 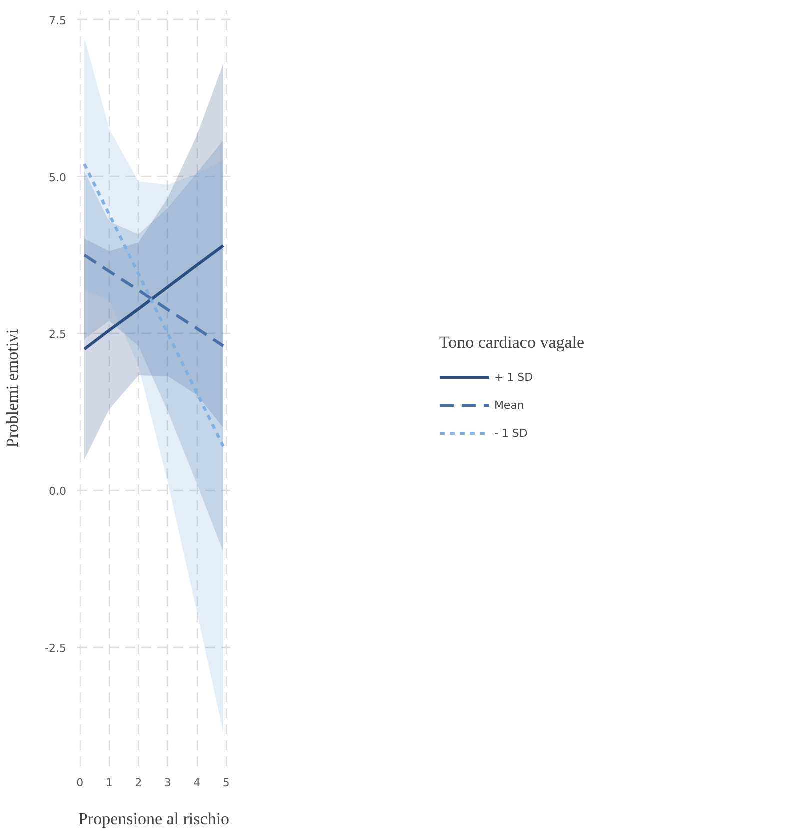 I want to click on x-axis-title: Propensione al rischio, so click(x=154, y=819).